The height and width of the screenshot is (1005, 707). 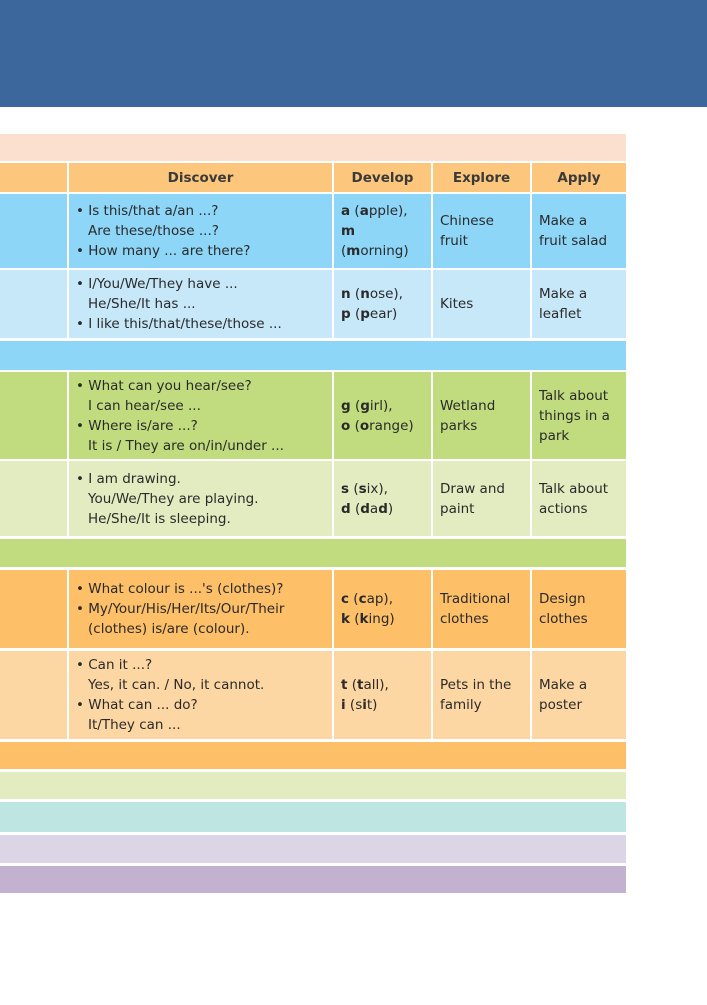 I want to click on develop-text: ix),, so click(x=377, y=488).